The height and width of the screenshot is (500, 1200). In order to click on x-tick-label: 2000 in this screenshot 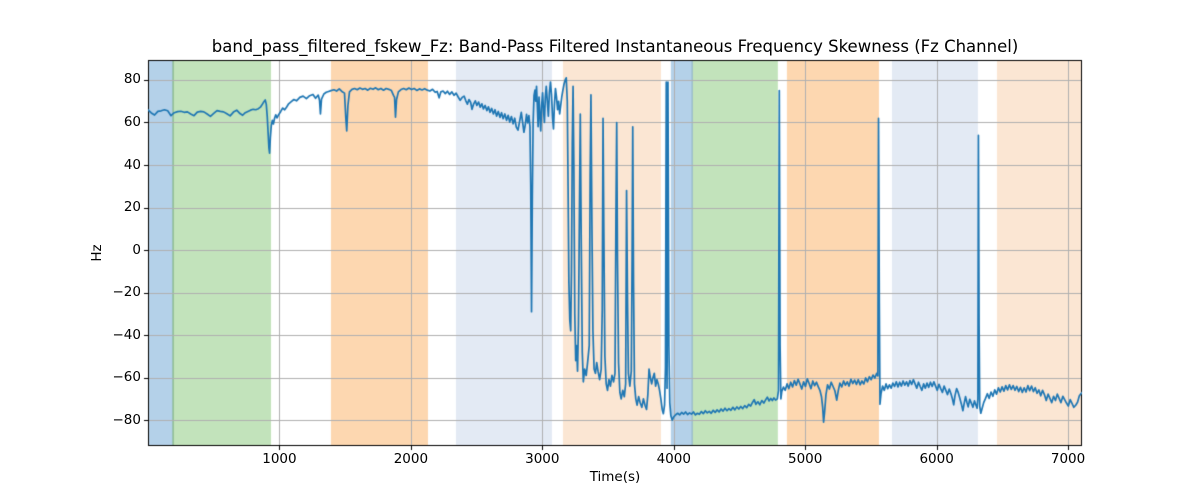, I will do `click(411, 459)`.